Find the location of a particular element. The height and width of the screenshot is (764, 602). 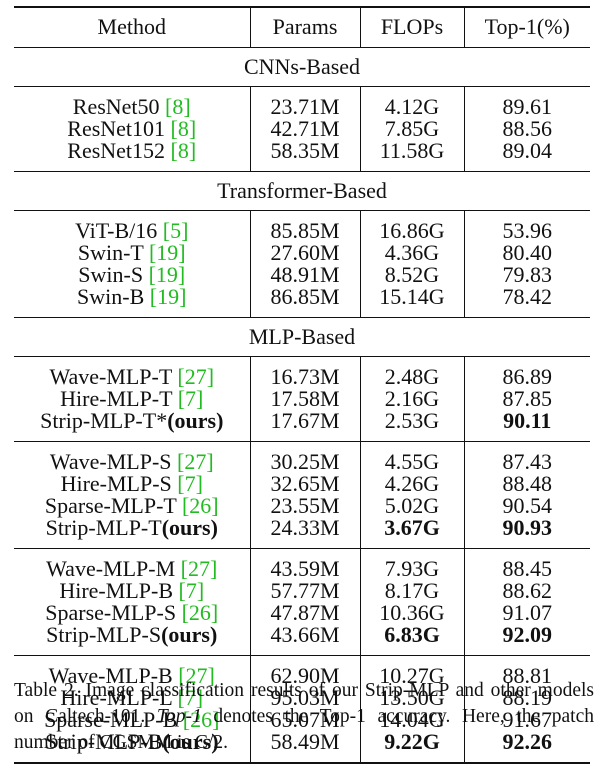

method-name: Swin-T is located at coordinates (113, 252).